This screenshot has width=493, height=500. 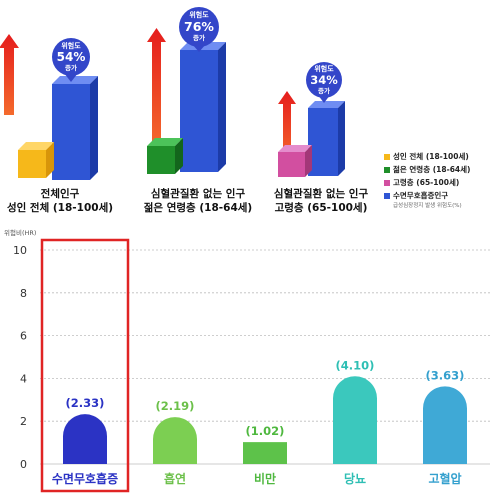 What do you see at coordinates (175, 478) in the screenshot?
I see `category-label-2: 흡연` at bounding box center [175, 478].